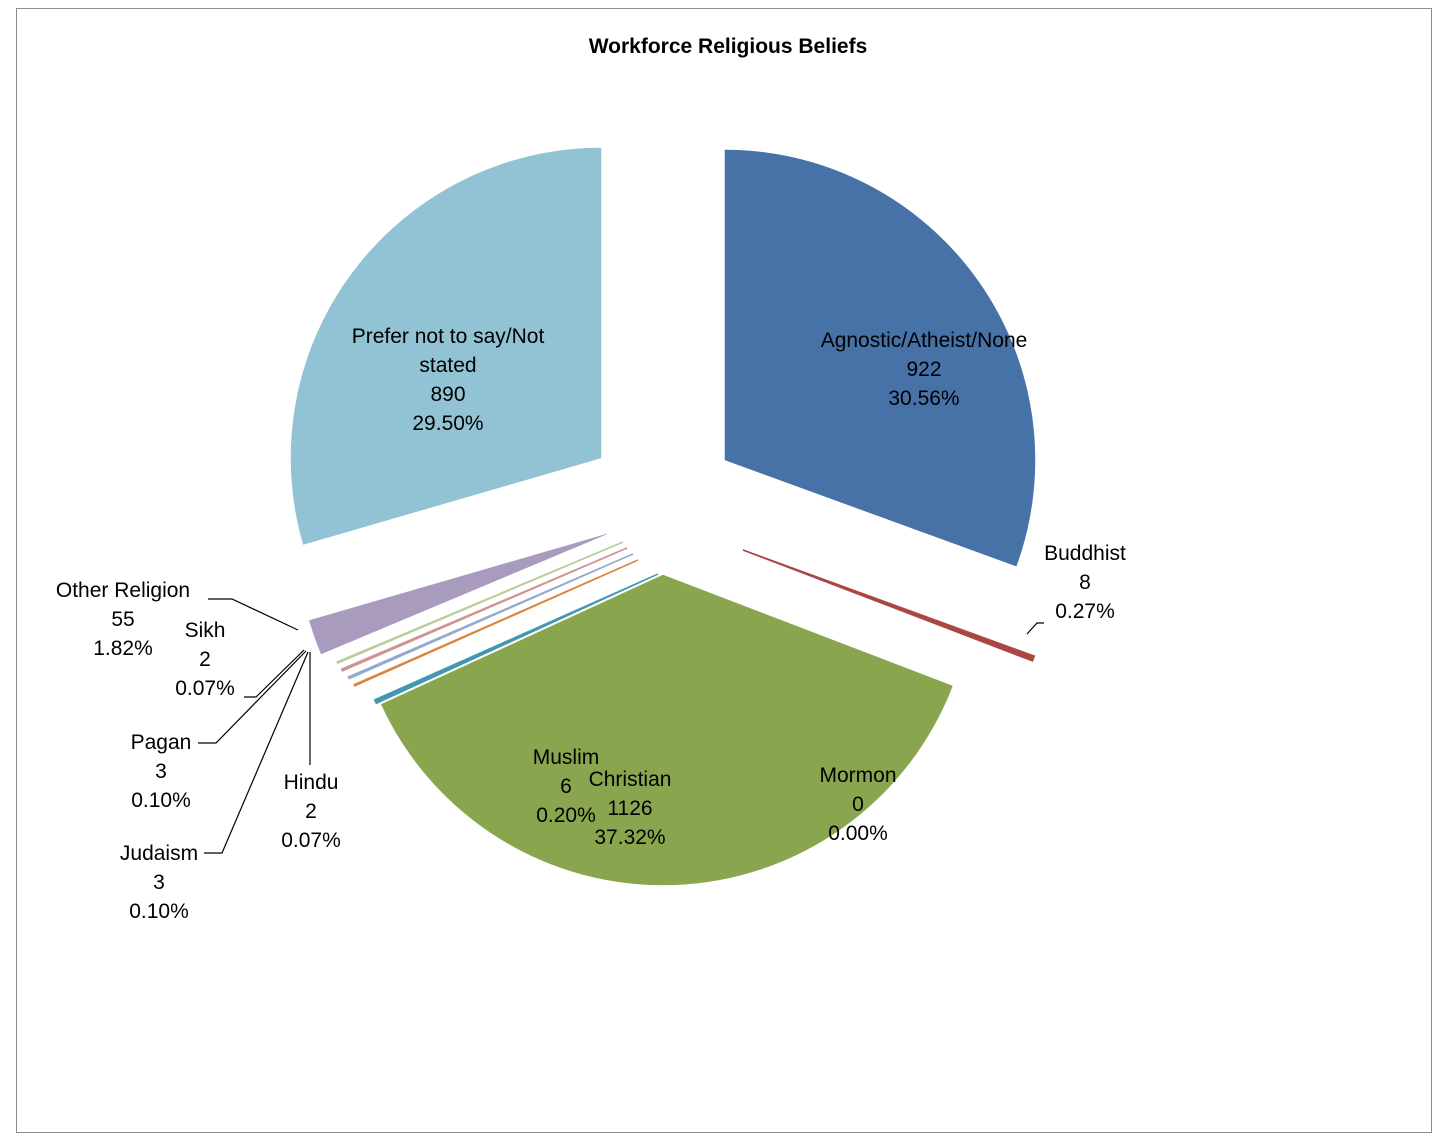 The height and width of the screenshot is (1133, 1436). What do you see at coordinates (311, 840) in the screenshot?
I see `data-label-hindu-line-3: 0.07%` at bounding box center [311, 840].